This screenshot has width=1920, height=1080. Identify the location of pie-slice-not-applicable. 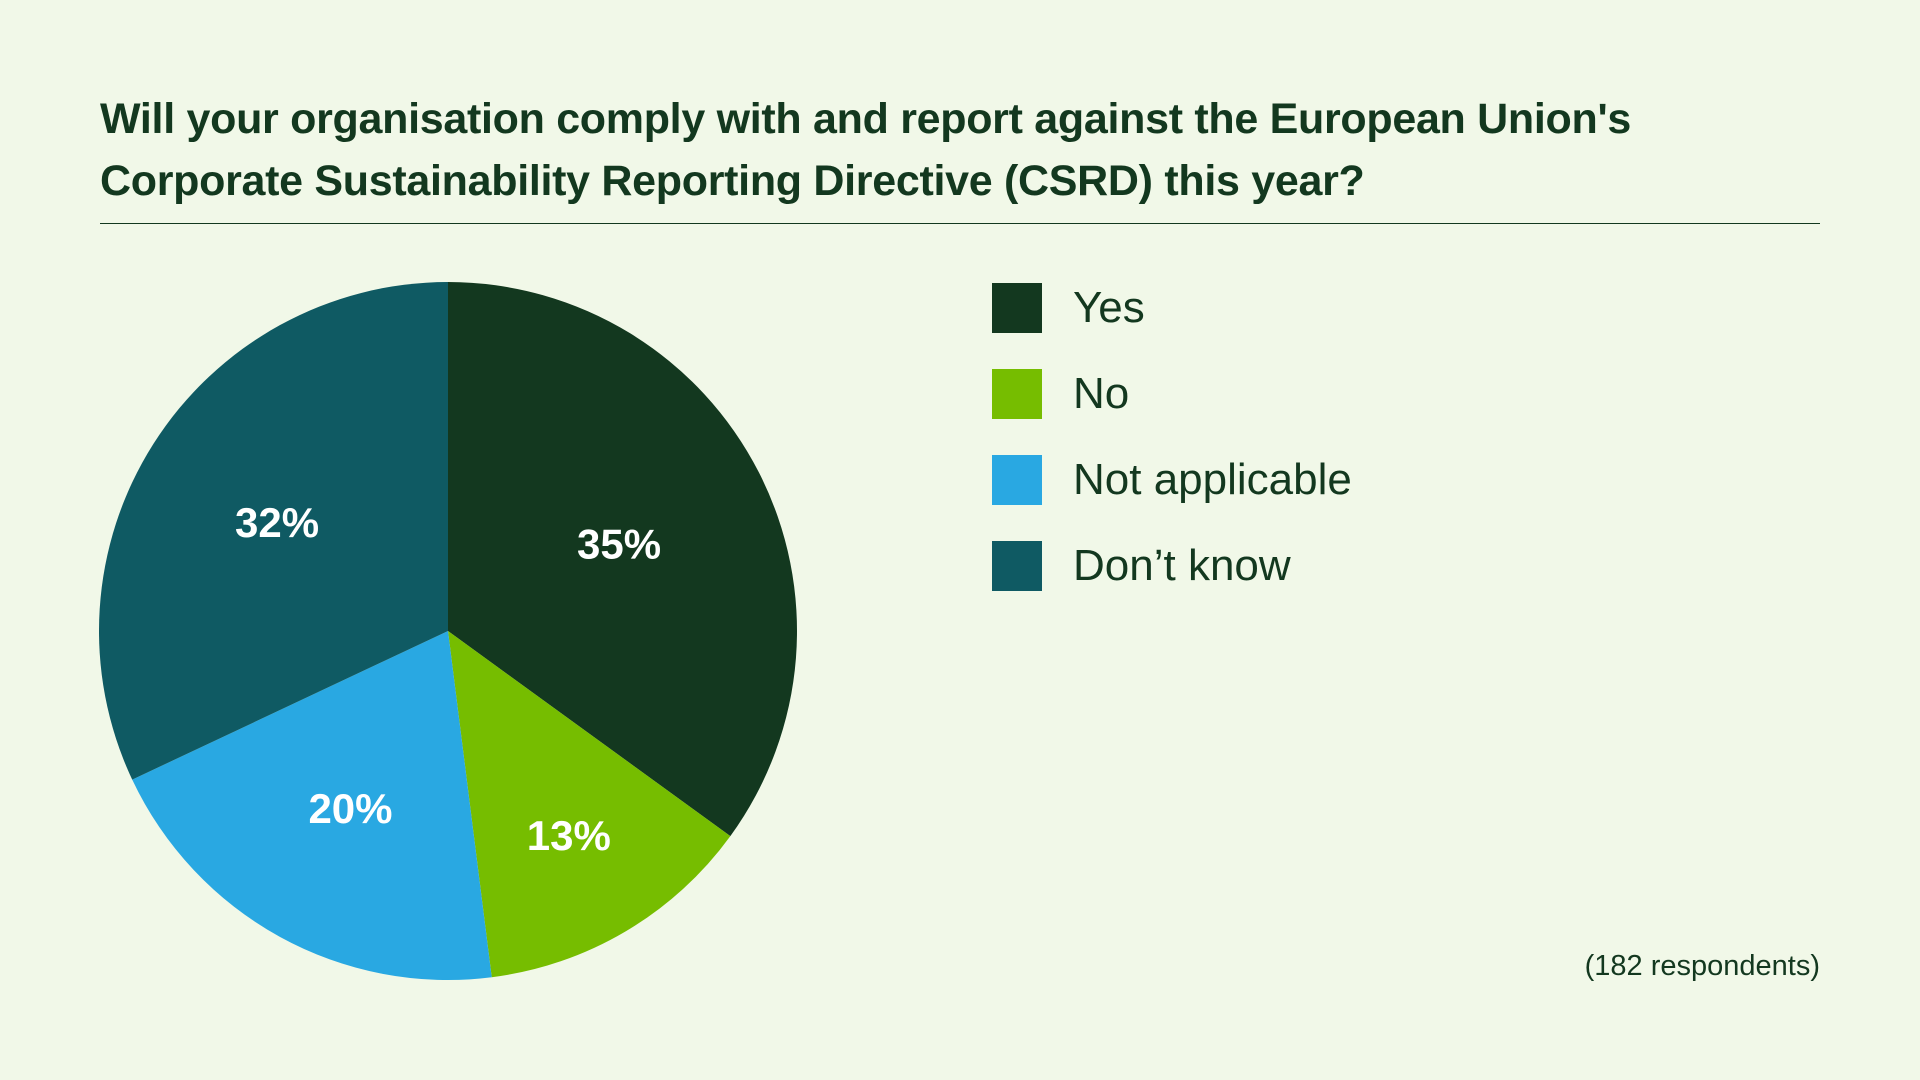
(312, 806).